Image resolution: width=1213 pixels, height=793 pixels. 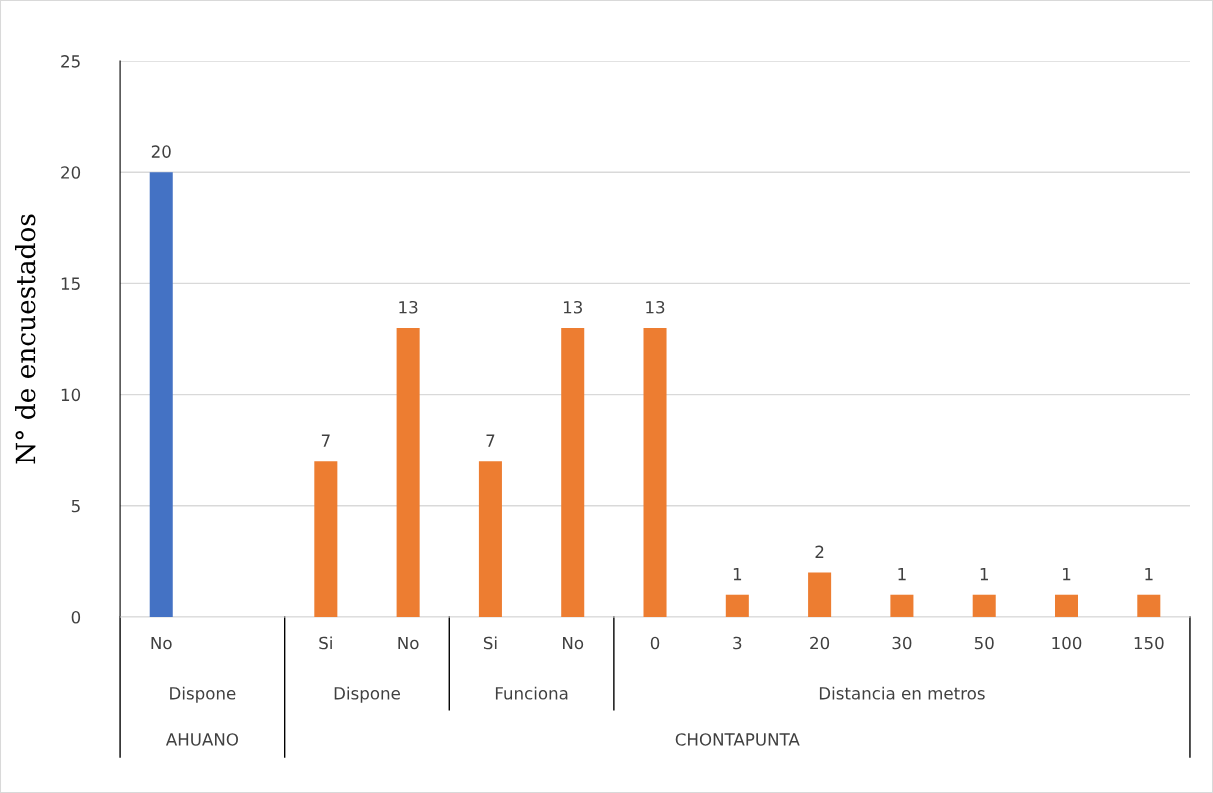 I want to click on x-tick-label: 30, so click(x=902, y=643).